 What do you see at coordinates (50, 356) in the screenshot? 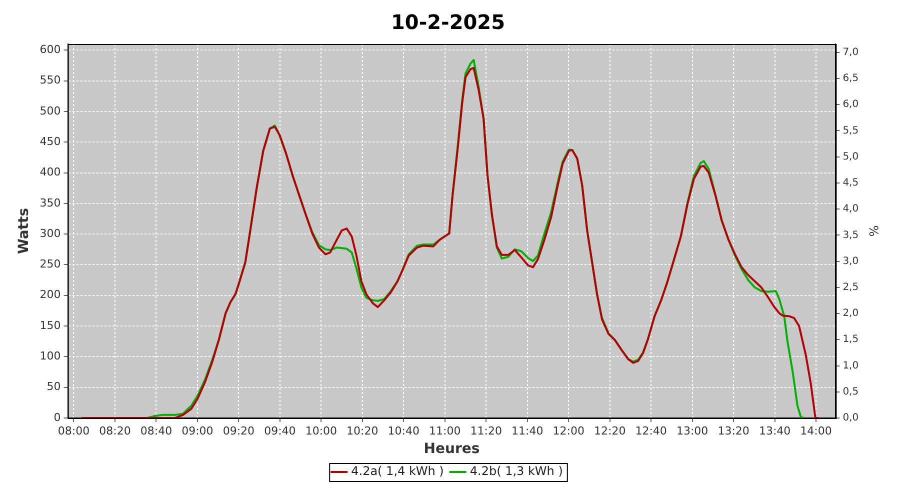
I see `y-tick-label: 100` at bounding box center [50, 356].